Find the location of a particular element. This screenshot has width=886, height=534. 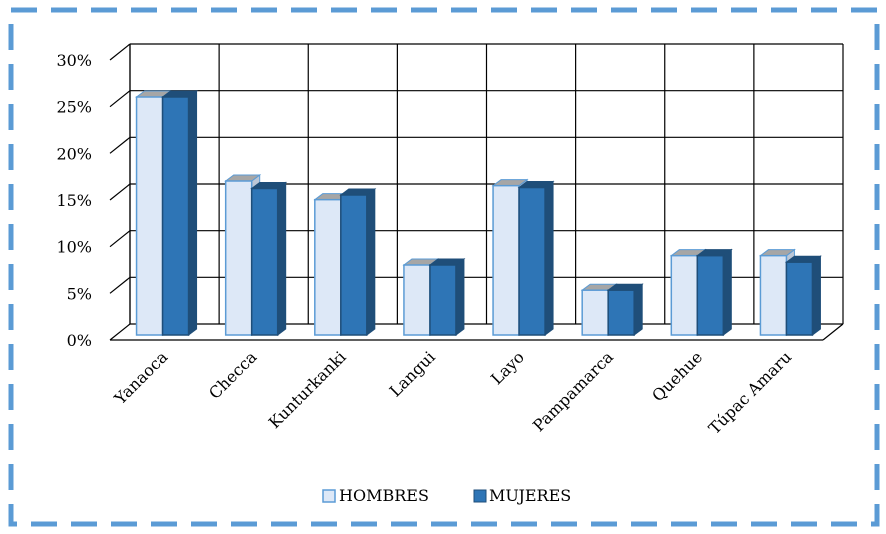

legend-label-hombres: HOMBRES is located at coordinates (384, 495).